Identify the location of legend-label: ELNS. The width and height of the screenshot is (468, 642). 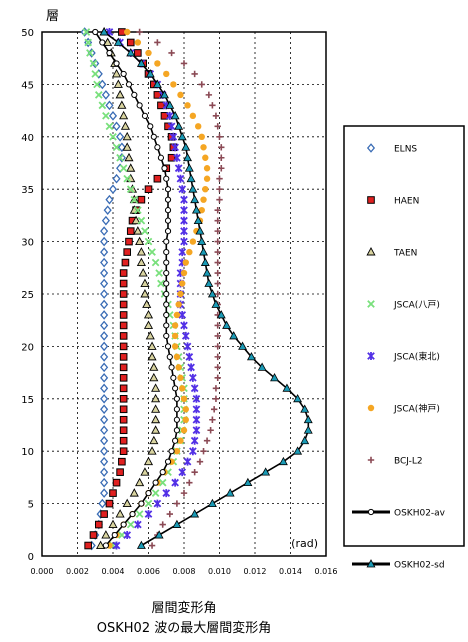
(405, 150).